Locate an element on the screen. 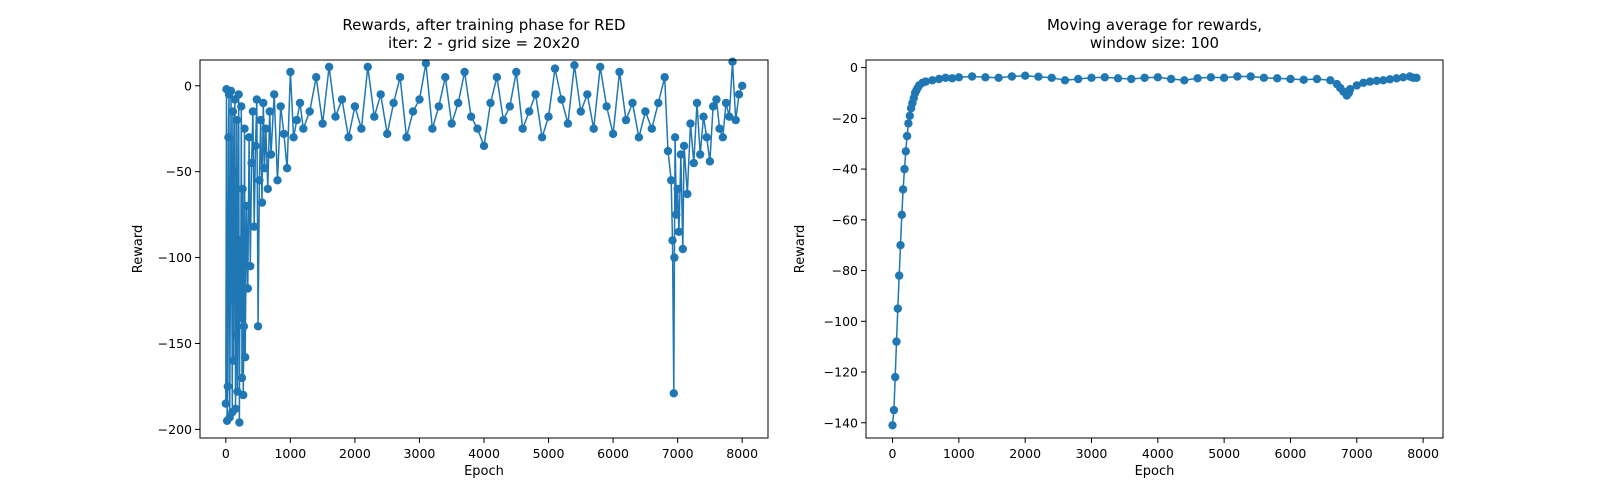 The height and width of the screenshot is (500, 1600). y-tick-label: −150 is located at coordinates (175, 343).